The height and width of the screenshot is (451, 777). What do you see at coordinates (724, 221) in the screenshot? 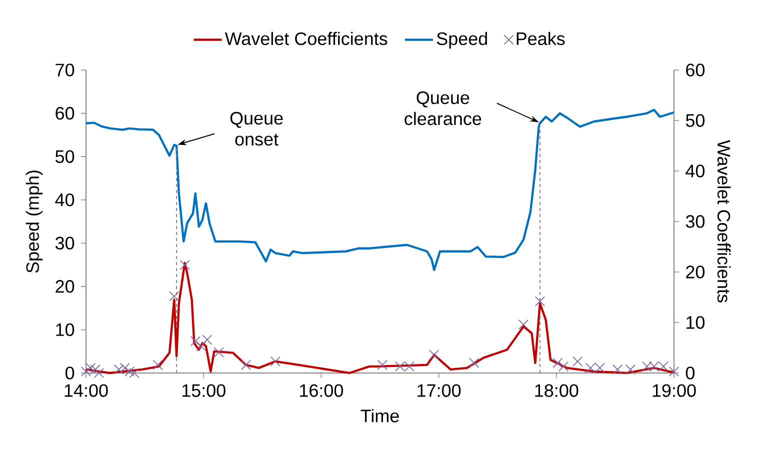
I see `y2-axis-title: Wavelet Coefficients` at bounding box center [724, 221].